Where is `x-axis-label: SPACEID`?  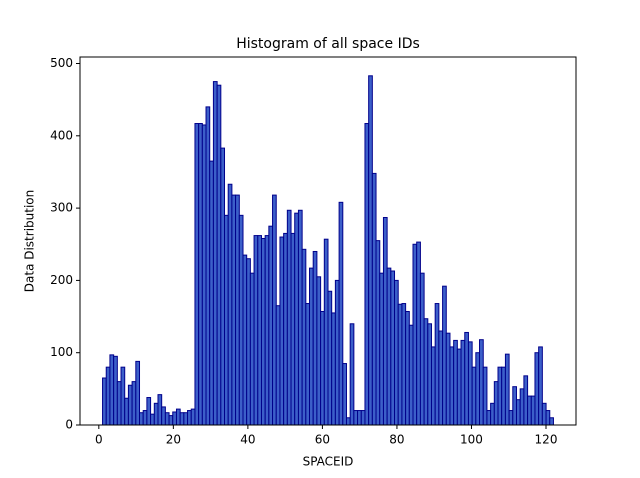
x-axis-label: SPACEID is located at coordinates (328, 462).